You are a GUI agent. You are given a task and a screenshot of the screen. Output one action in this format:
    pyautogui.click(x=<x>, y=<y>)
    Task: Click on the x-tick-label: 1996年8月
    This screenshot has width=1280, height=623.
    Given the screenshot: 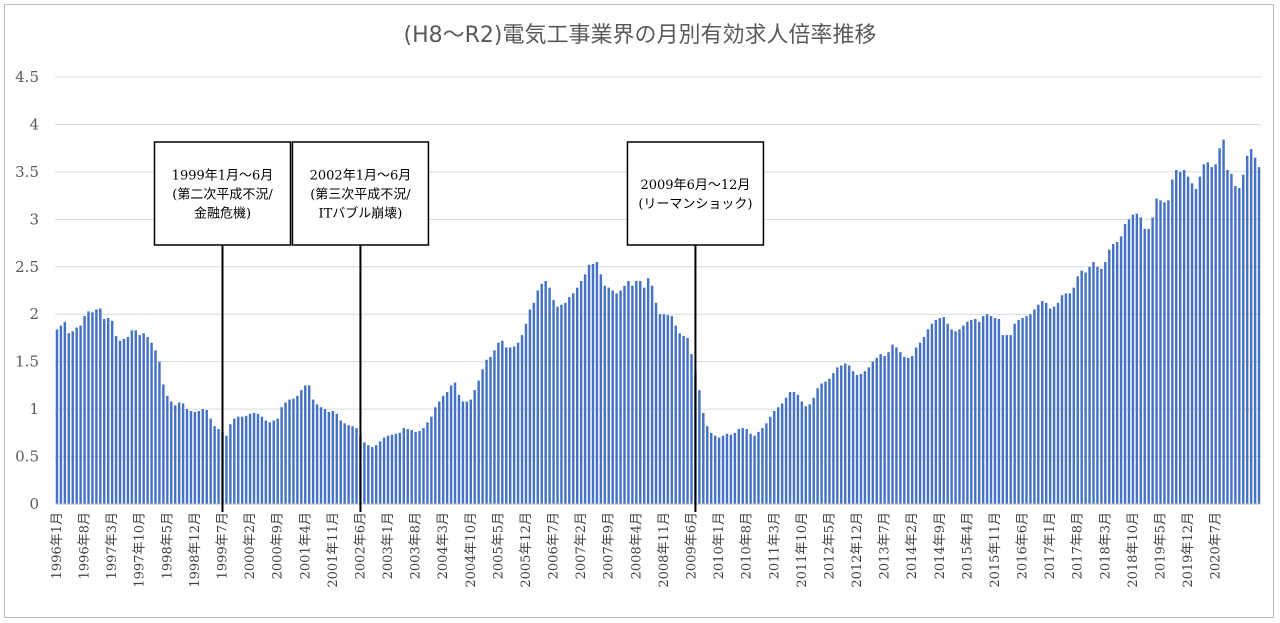 What is the action you would take?
    pyautogui.click(x=85, y=545)
    